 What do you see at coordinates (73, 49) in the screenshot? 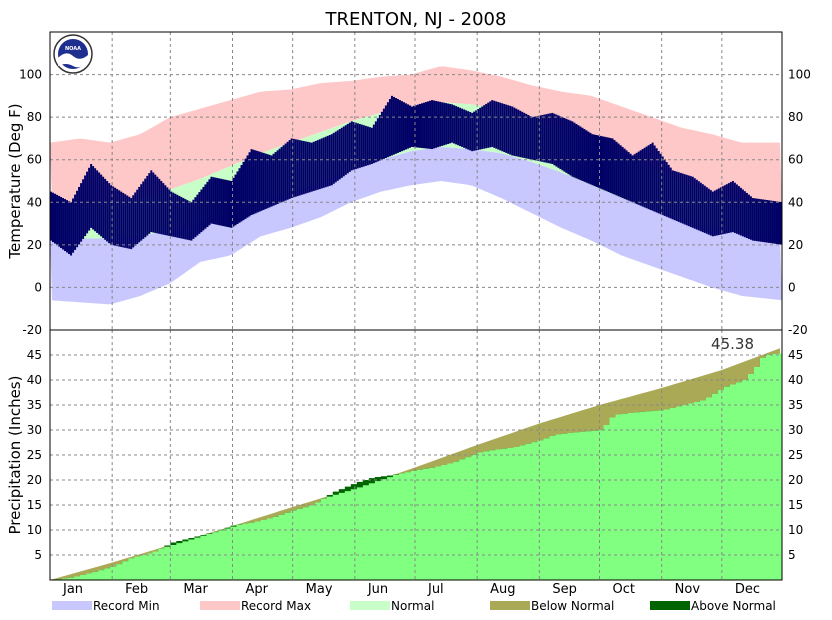
I see `logo-text: NOAA` at bounding box center [73, 49].